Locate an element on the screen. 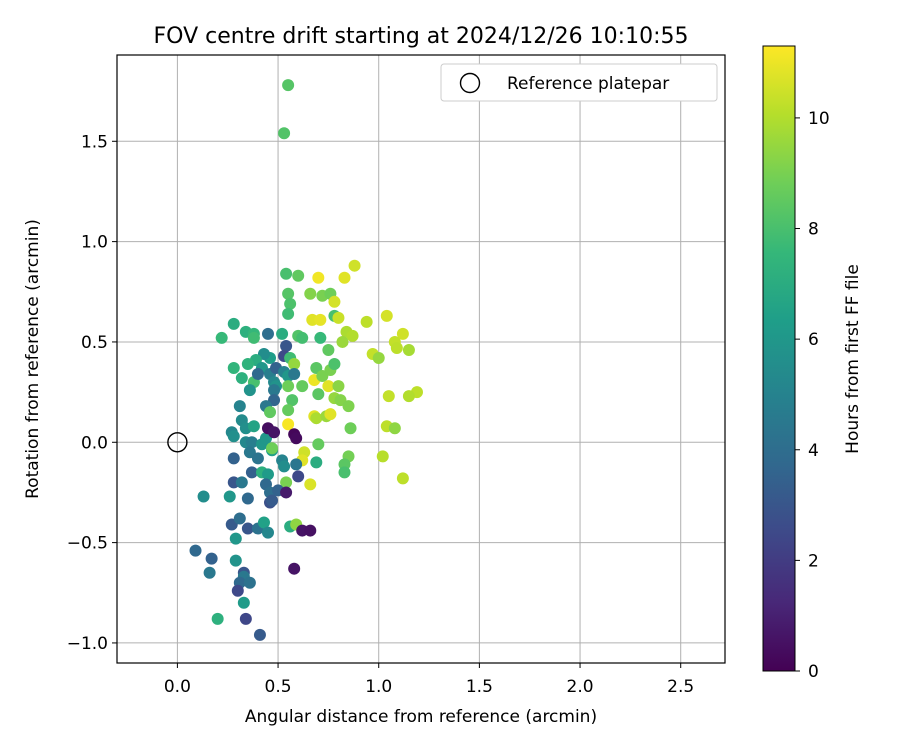  y-axis-label: Rotation from reference (arcmin) is located at coordinates (33, 359).